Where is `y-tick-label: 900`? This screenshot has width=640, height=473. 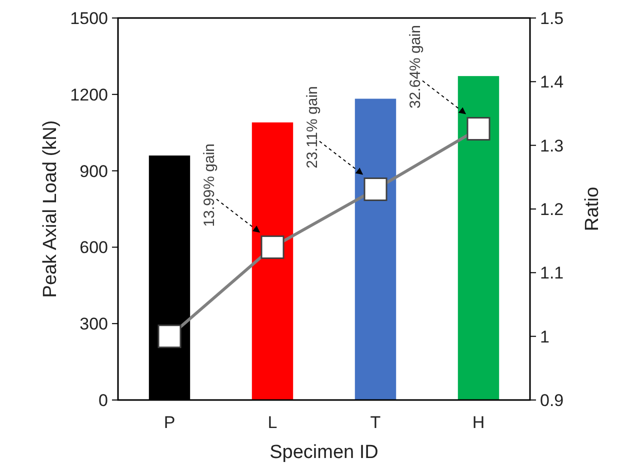
y-tick-label: 900 is located at coordinates (94, 171).